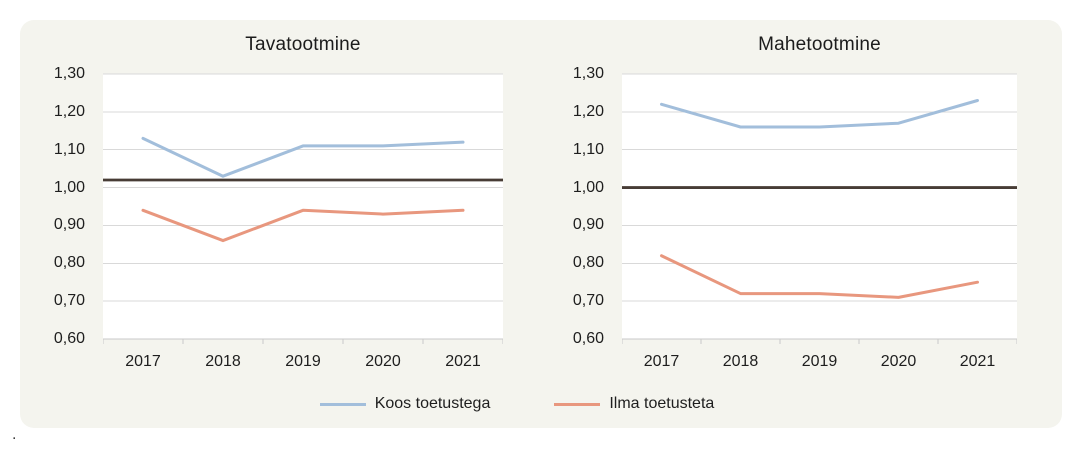  I want to click on y-axis-mahetootmine: 1,30 1,20 1,10 1,00 0,90 0,80 0,70 0,60, so click(575, 206).